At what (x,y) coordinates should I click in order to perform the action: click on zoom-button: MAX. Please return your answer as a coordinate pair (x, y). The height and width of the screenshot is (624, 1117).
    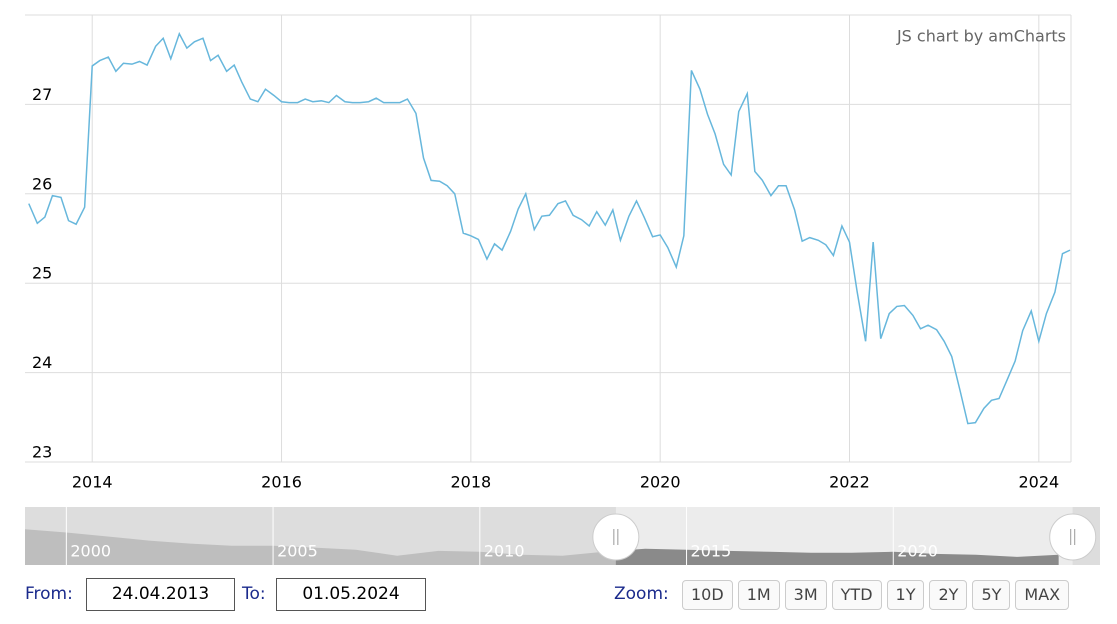
    Looking at the image, I should click on (1042, 595).